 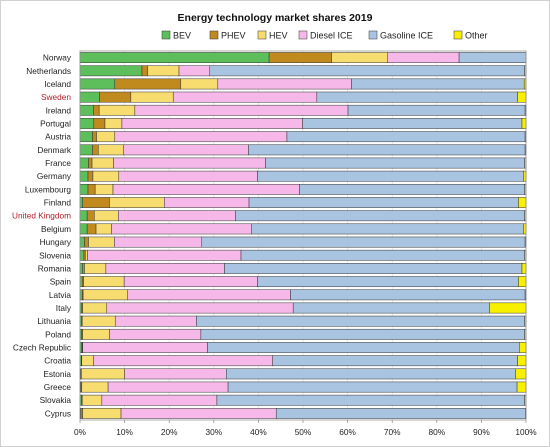 I want to click on bar-norway-hev, so click(x=359, y=57).